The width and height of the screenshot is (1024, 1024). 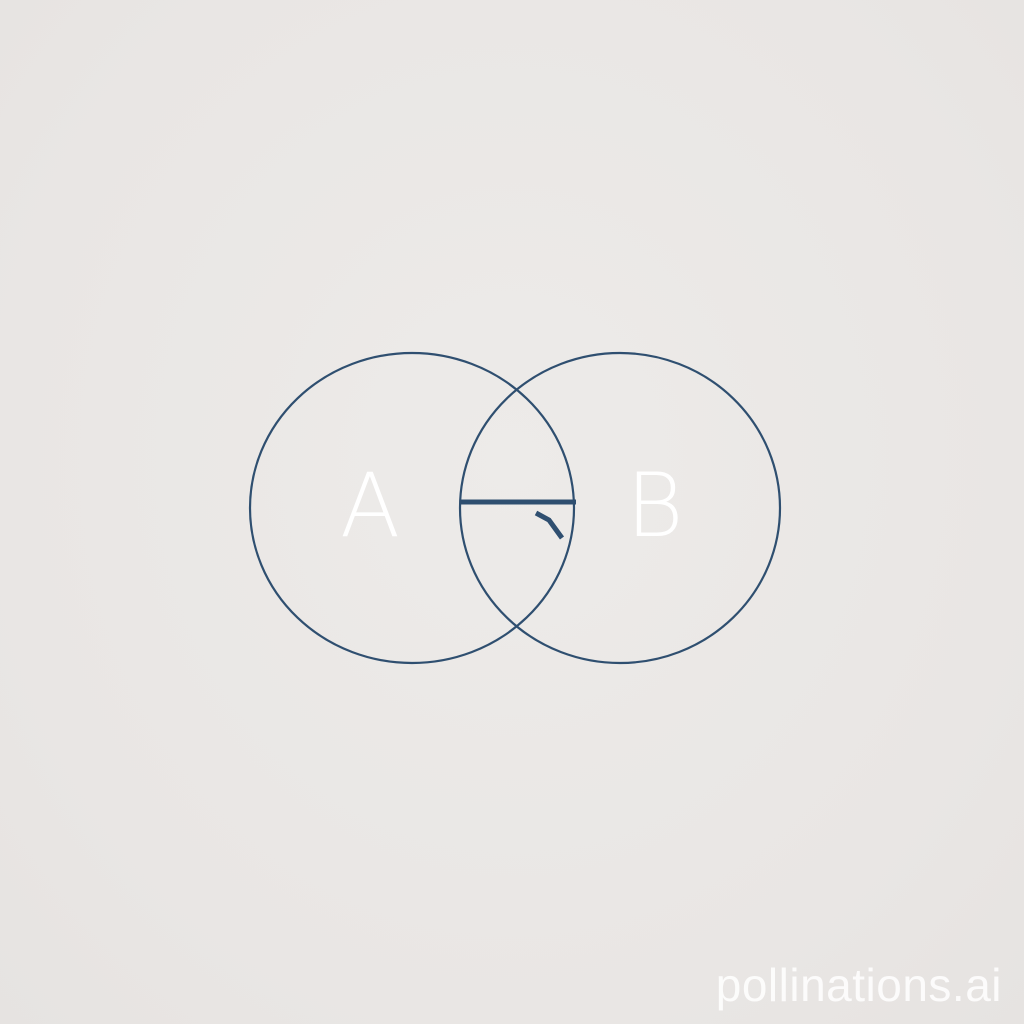 What do you see at coordinates (412, 508) in the screenshot?
I see `circle-a` at bounding box center [412, 508].